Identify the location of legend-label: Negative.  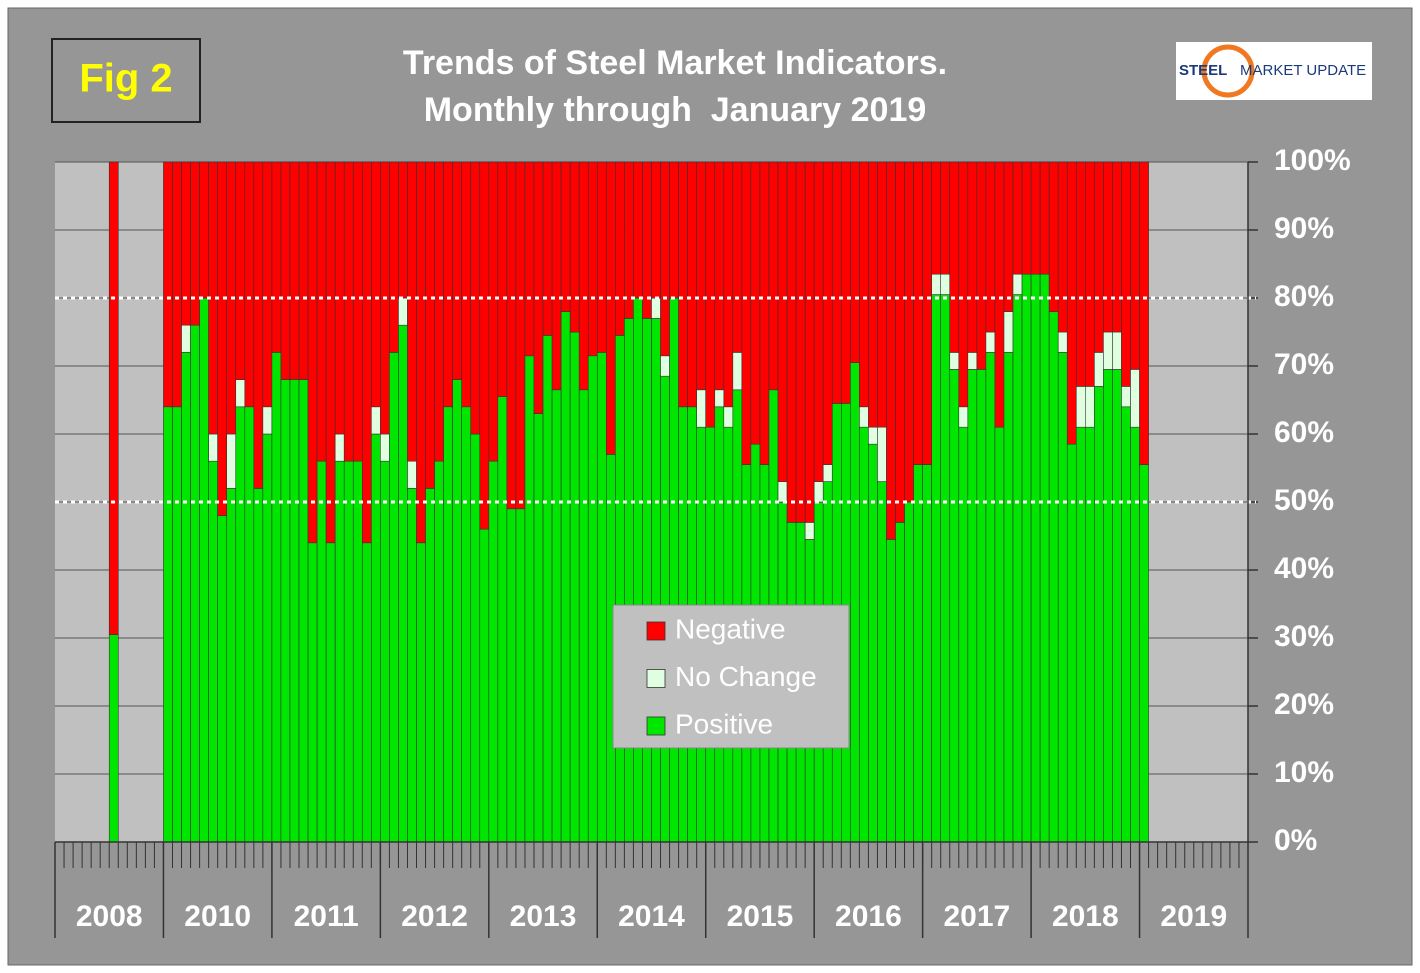
(730, 628).